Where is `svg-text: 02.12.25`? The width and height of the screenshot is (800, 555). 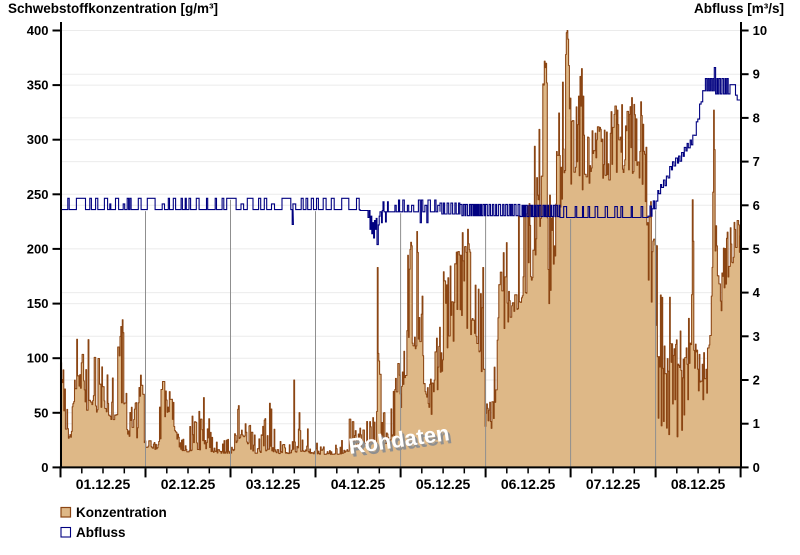 svg-text: 02.12.25 is located at coordinates (188, 484).